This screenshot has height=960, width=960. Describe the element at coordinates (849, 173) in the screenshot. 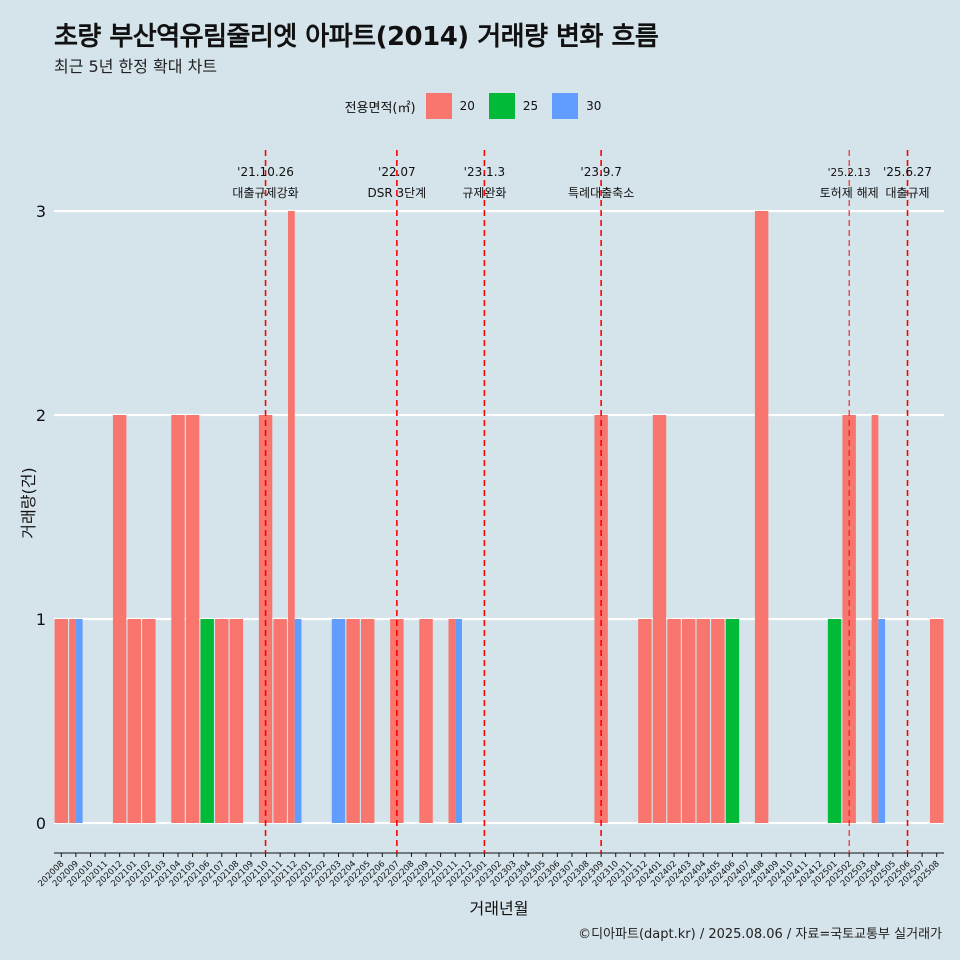

I see `event-date-label: '25.2.13` at that location.